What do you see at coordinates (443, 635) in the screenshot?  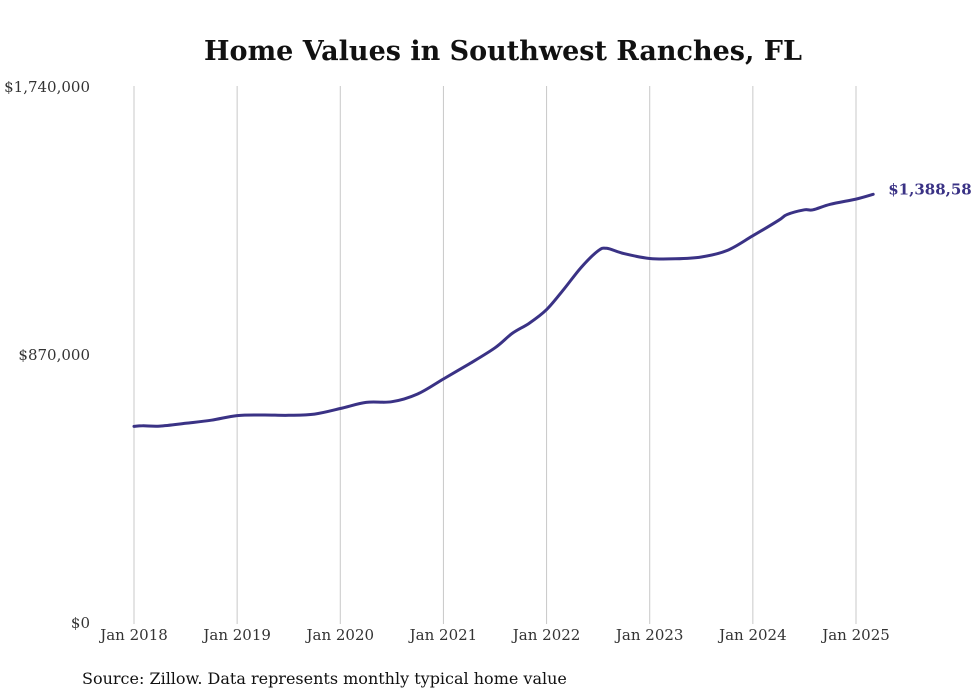 I see `x-tick-label: Jan 2021` at bounding box center [443, 635].